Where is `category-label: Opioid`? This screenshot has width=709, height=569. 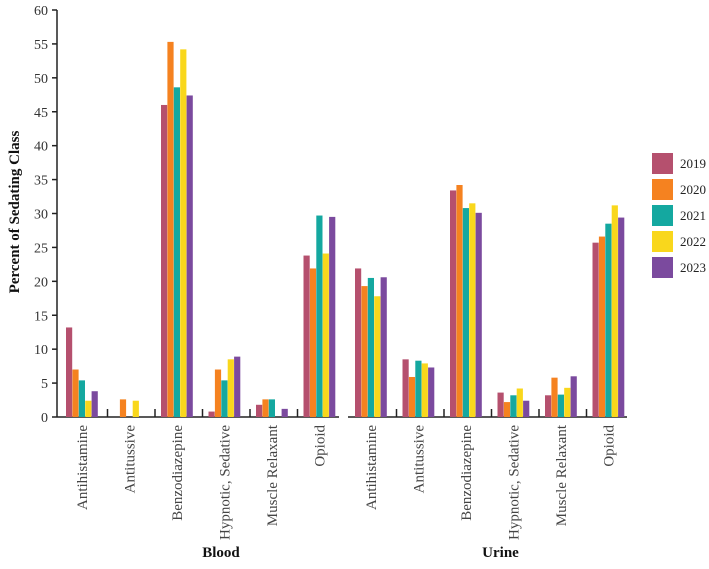
category-label: Opioid is located at coordinates (321, 446).